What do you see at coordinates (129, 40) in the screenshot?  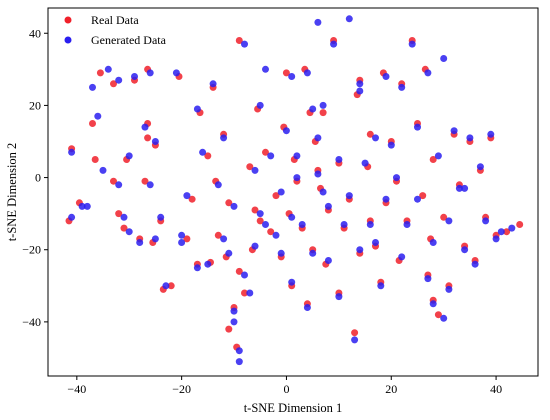 I see `legend-label-generated: Generated Data` at bounding box center [129, 40].